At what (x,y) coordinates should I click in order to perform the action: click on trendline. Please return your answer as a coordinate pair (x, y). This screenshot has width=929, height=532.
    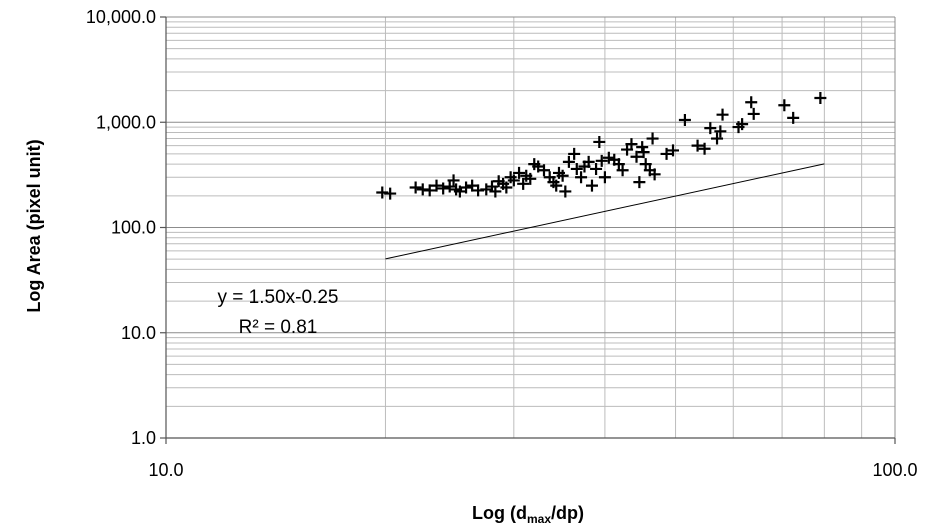
    Looking at the image, I should click on (605, 211).